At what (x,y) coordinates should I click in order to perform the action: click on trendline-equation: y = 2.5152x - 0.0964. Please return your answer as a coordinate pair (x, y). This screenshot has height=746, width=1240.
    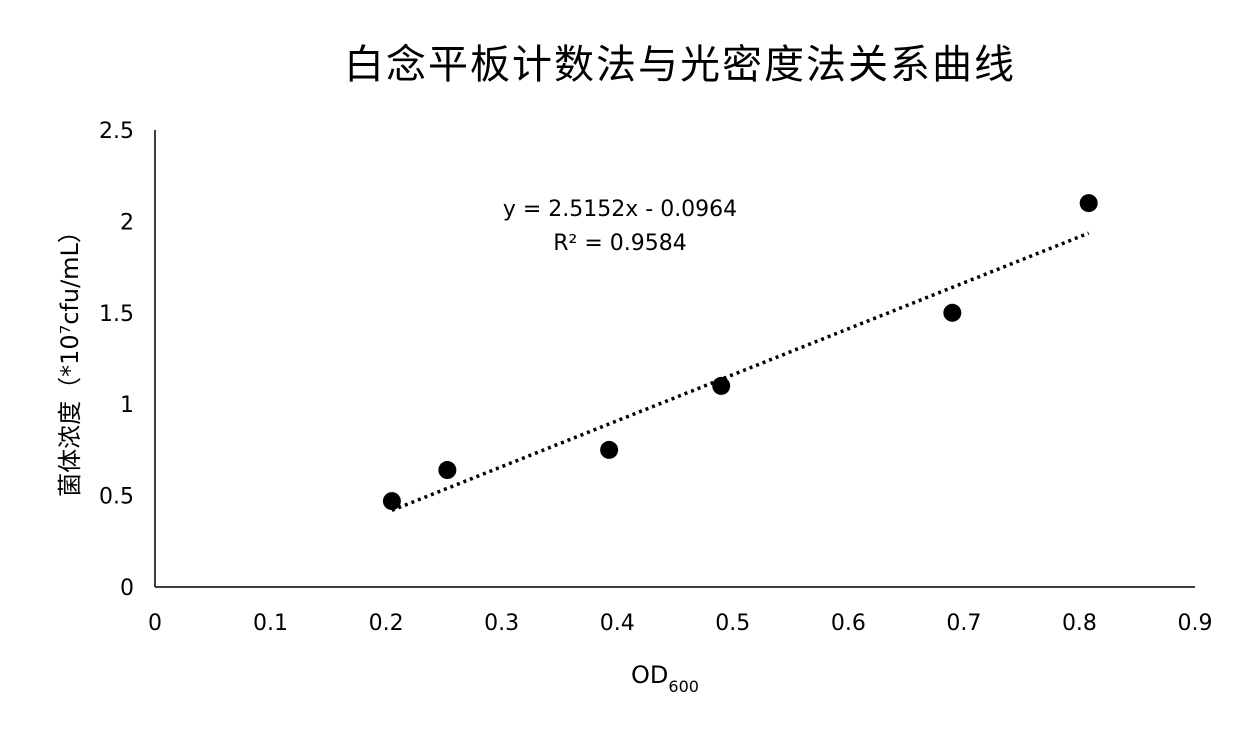
    Looking at the image, I should click on (620, 209).